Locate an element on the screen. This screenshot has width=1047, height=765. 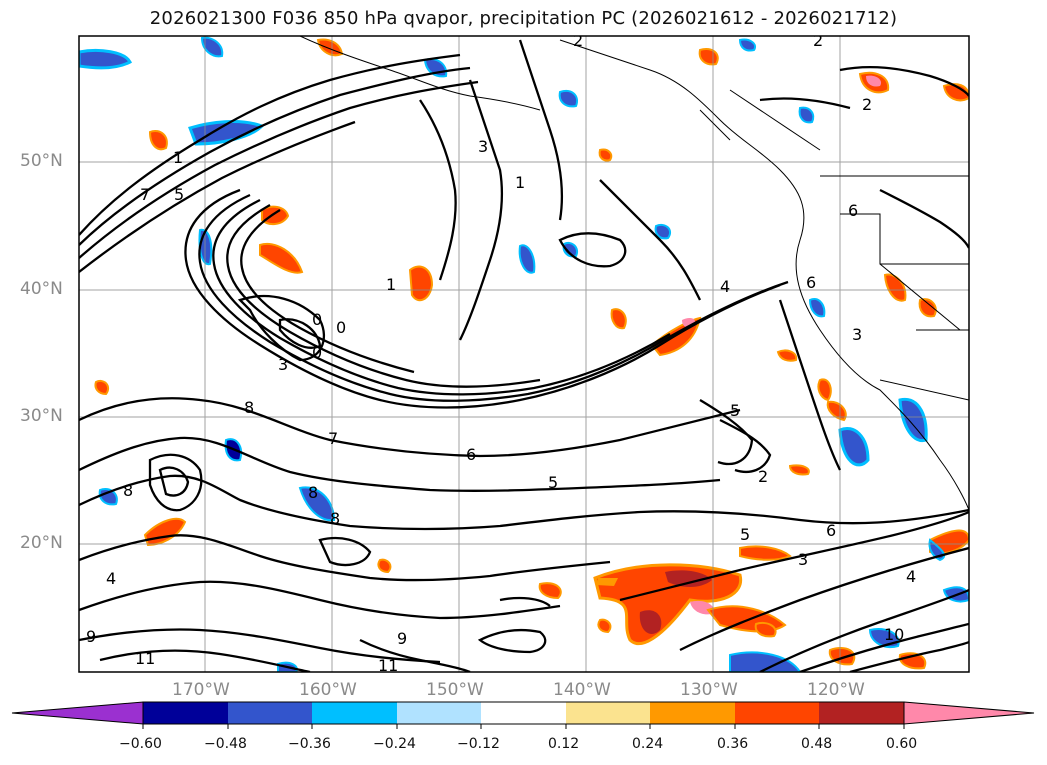
lat-label-20n: 20°N is located at coordinates (41, 543).